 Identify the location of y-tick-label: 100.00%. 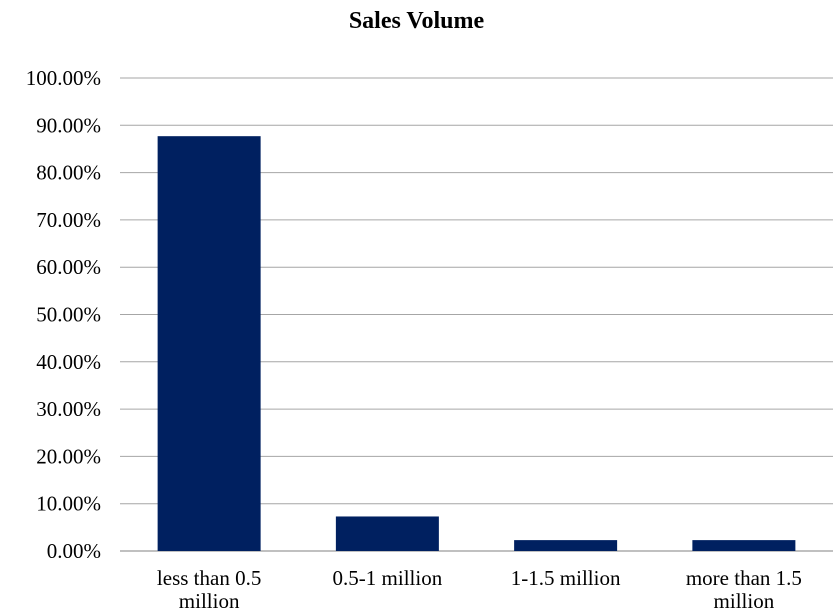
(63, 78).